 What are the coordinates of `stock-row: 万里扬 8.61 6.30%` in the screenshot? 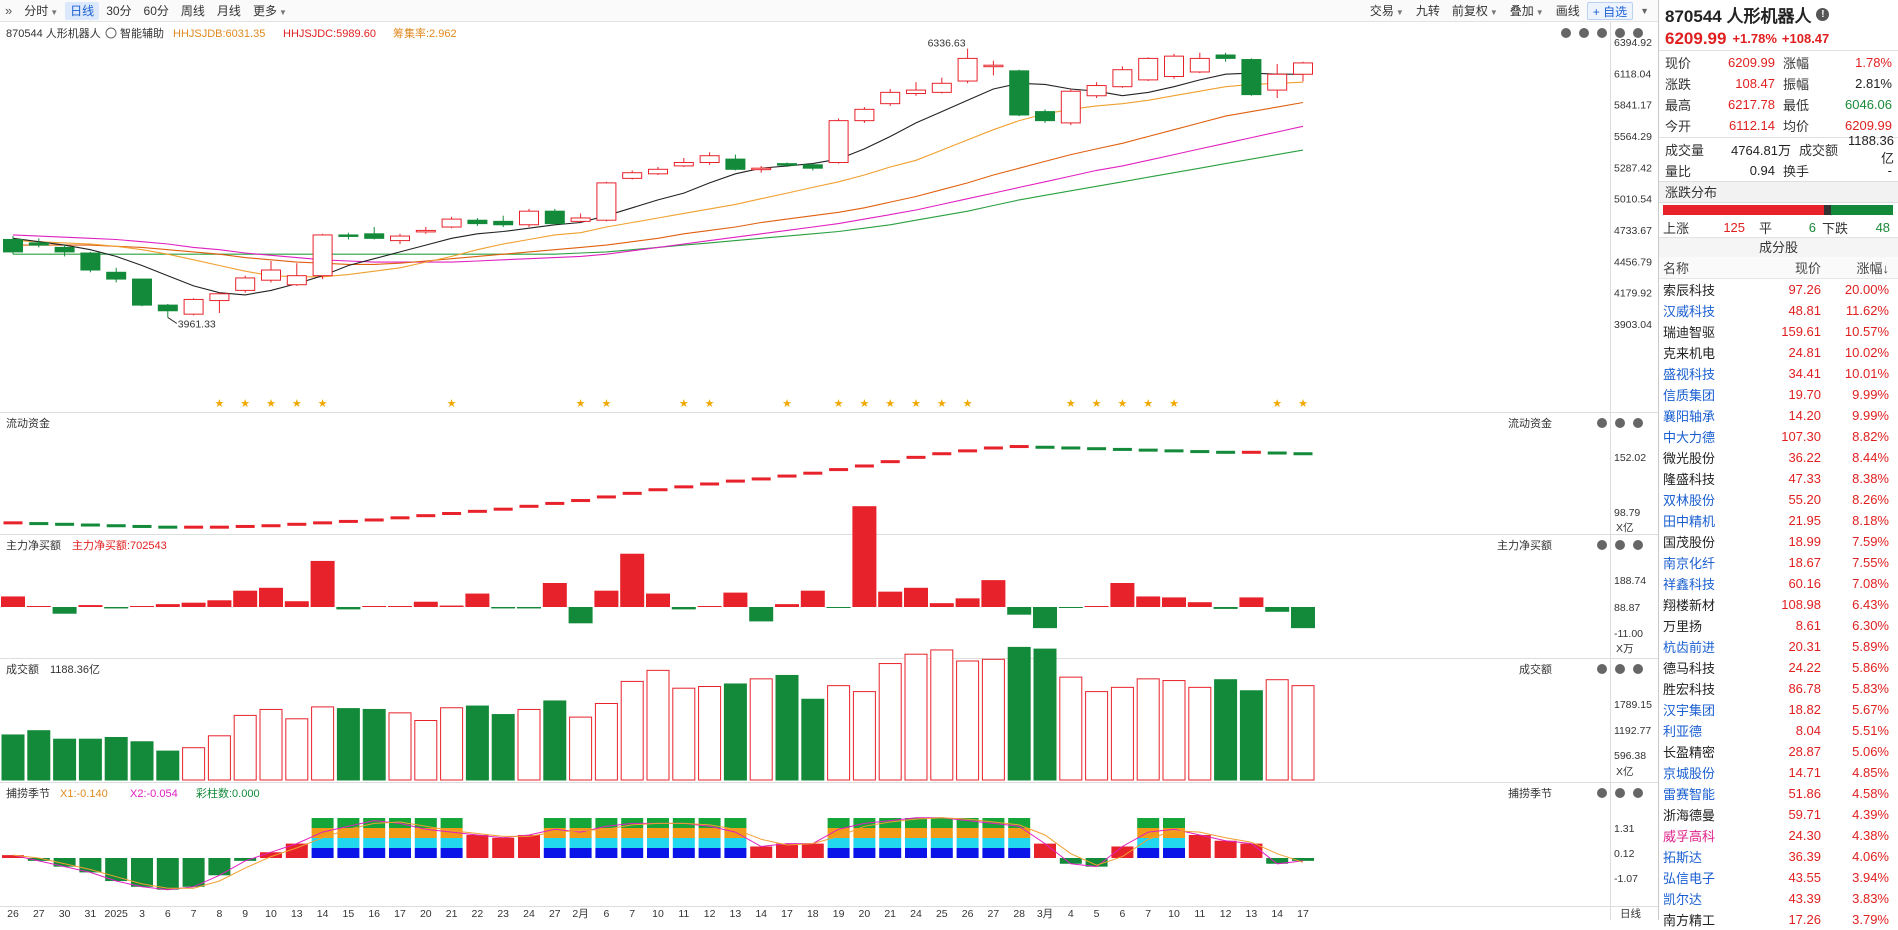 It's located at (1778, 625).